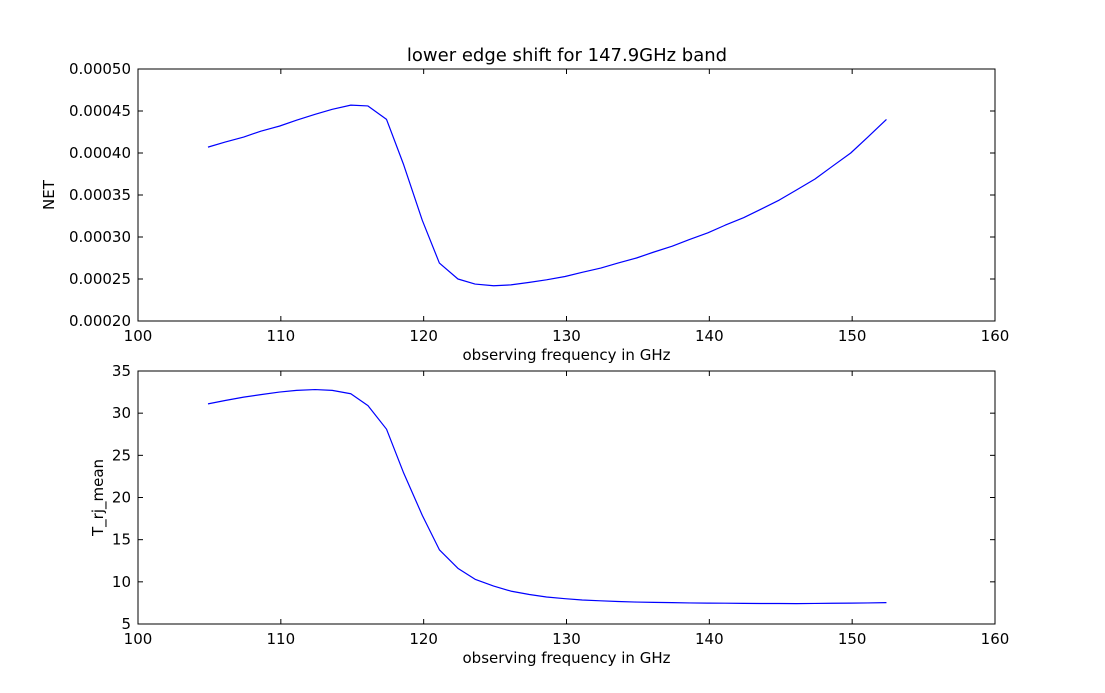 This screenshot has height=693, width=1105. What do you see at coordinates (49, 194) in the screenshot?
I see `net-y-axis-label: NET` at bounding box center [49, 194].